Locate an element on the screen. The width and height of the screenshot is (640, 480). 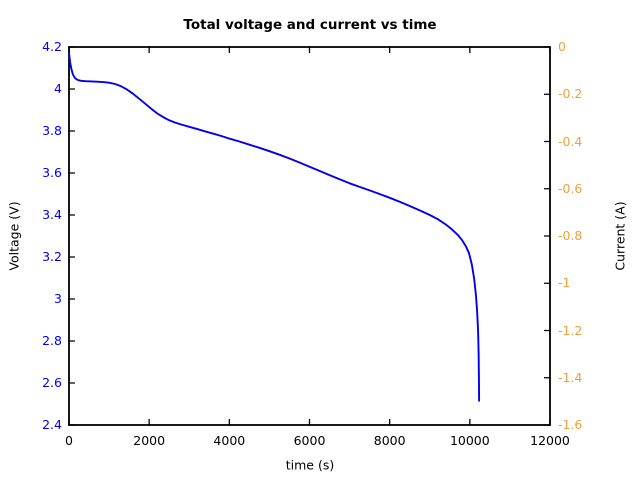
x-tick-label: 10000 is located at coordinates (469, 440).